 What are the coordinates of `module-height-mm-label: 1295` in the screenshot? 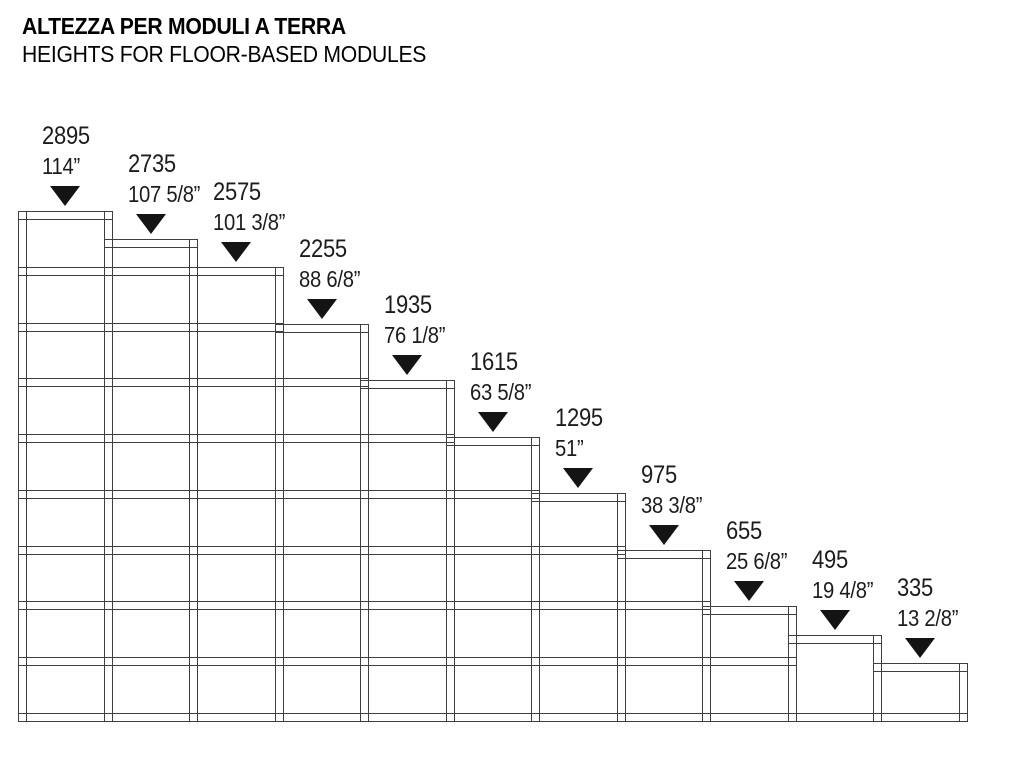 It's located at (579, 418).